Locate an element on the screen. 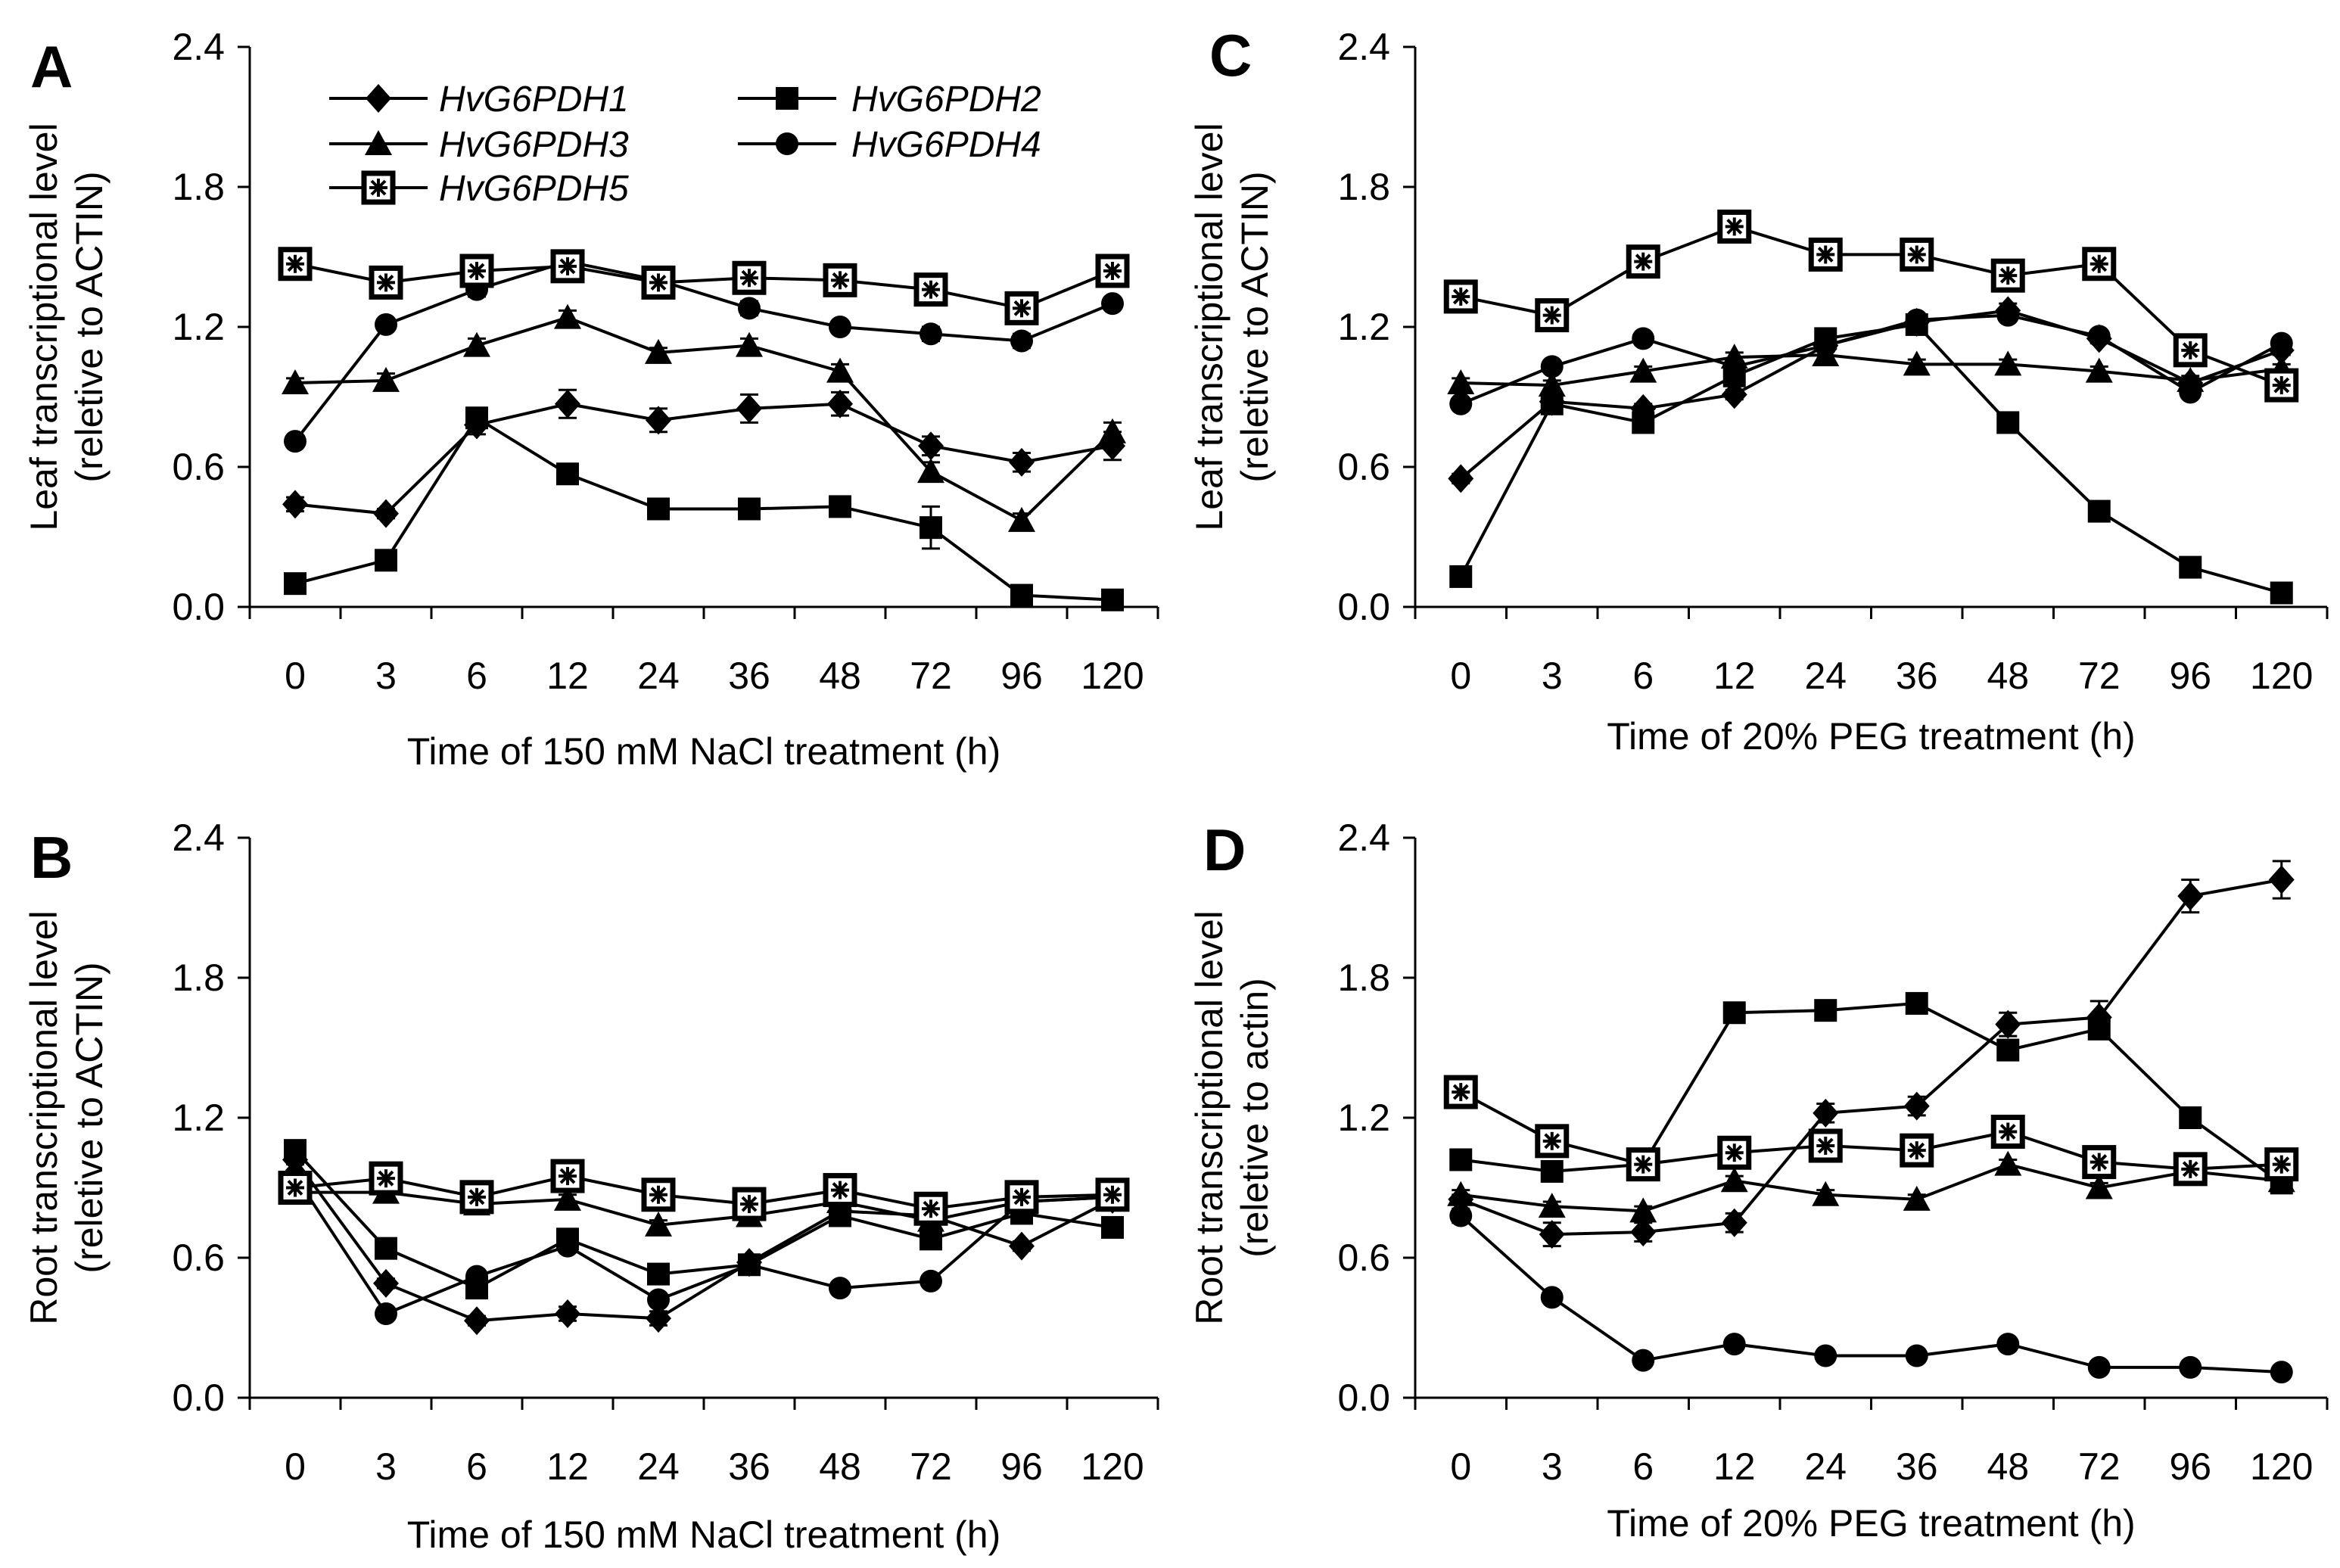 The width and height of the screenshot is (2340, 1568). y-axis-label-line-2: (reletive to actin) is located at coordinates (1255, 1118).